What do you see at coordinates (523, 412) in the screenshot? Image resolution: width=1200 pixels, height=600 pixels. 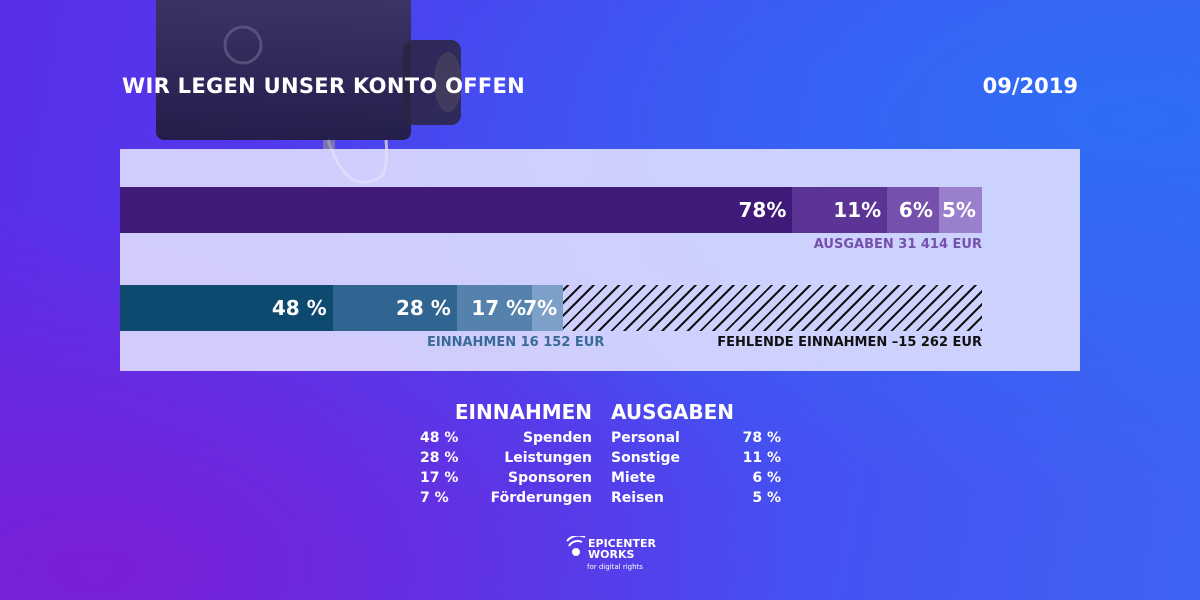 I see `legend-einnahmen-heading: EINNAHMEN` at bounding box center [523, 412].